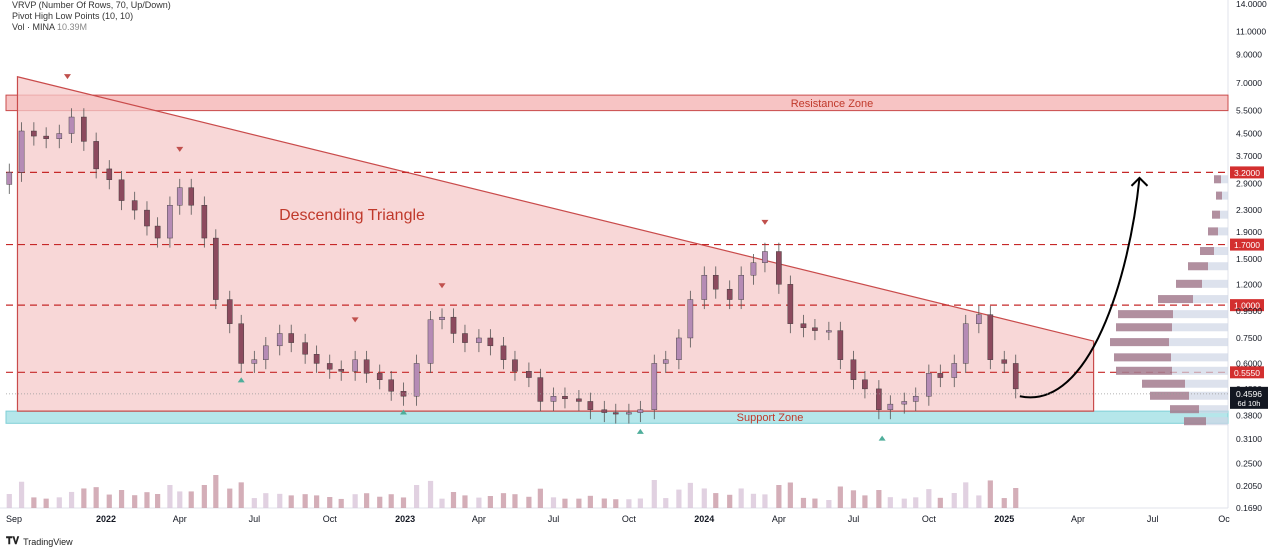 This screenshot has width=1280, height=553. What do you see at coordinates (72, 27) in the screenshot?
I see `legend-volume-value: 10.39M` at bounding box center [72, 27].